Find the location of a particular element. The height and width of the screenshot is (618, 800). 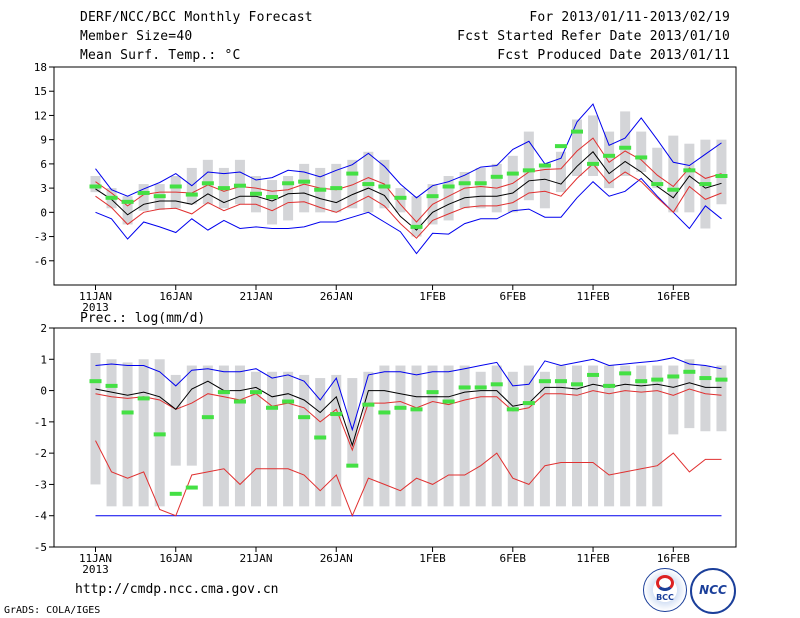

prec-mean-line is located at coordinates (408, 413).